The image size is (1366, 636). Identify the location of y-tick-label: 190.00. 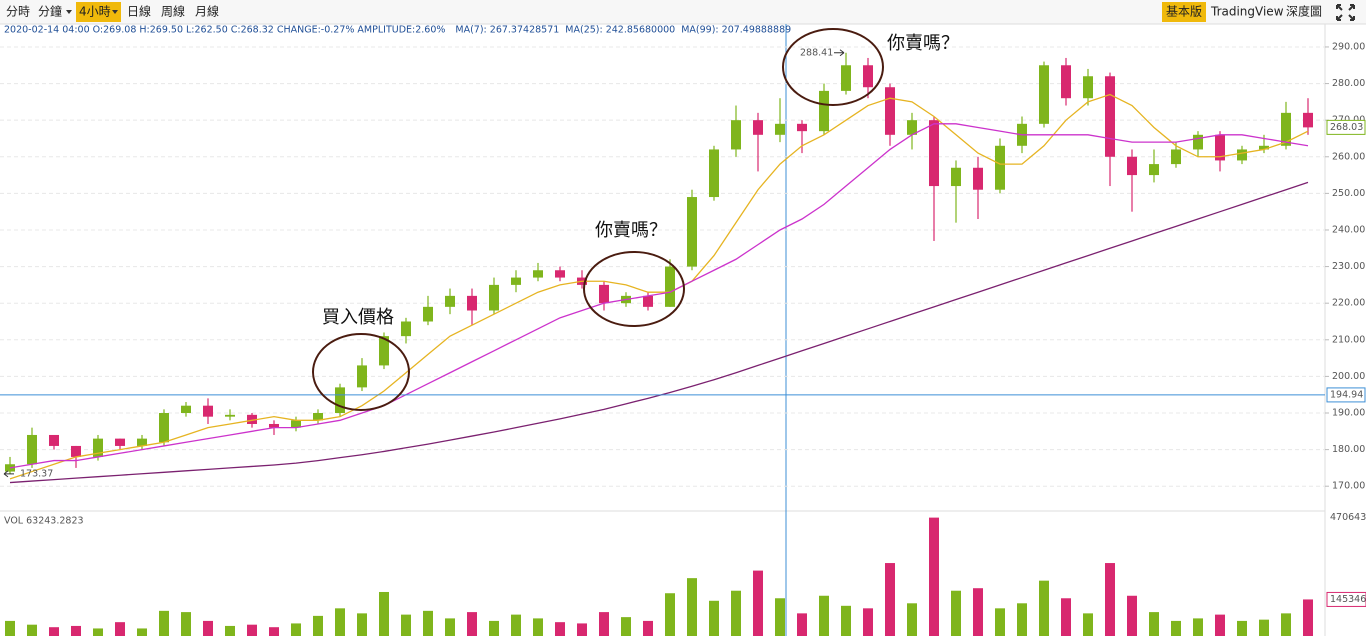
(1348, 413).